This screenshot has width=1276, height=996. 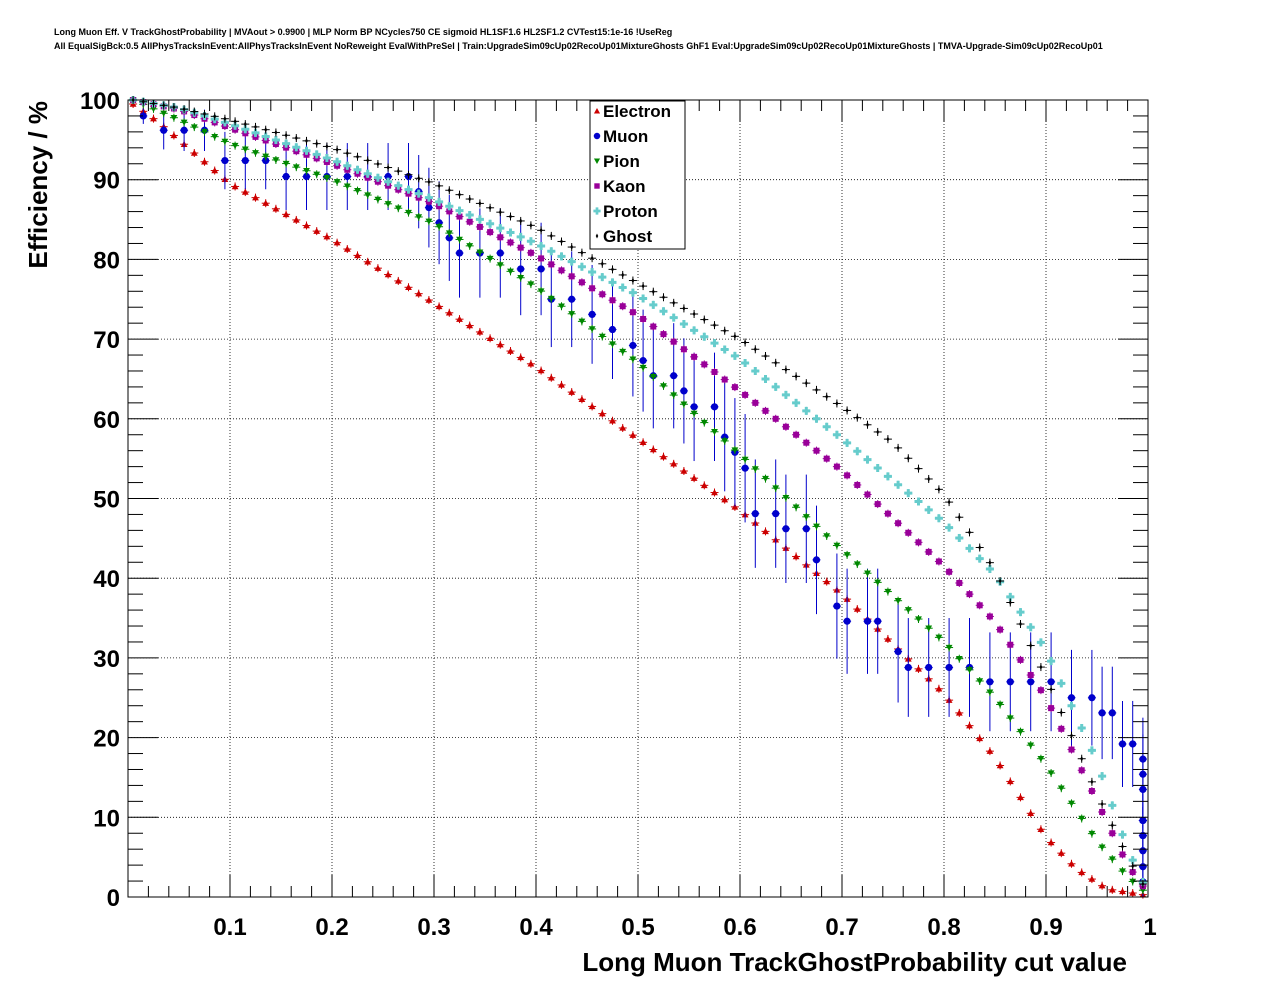 What do you see at coordinates (623, 236) in the screenshot?
I see `legend-entry-ghost: Ghost` at bounding box center [623, 236].